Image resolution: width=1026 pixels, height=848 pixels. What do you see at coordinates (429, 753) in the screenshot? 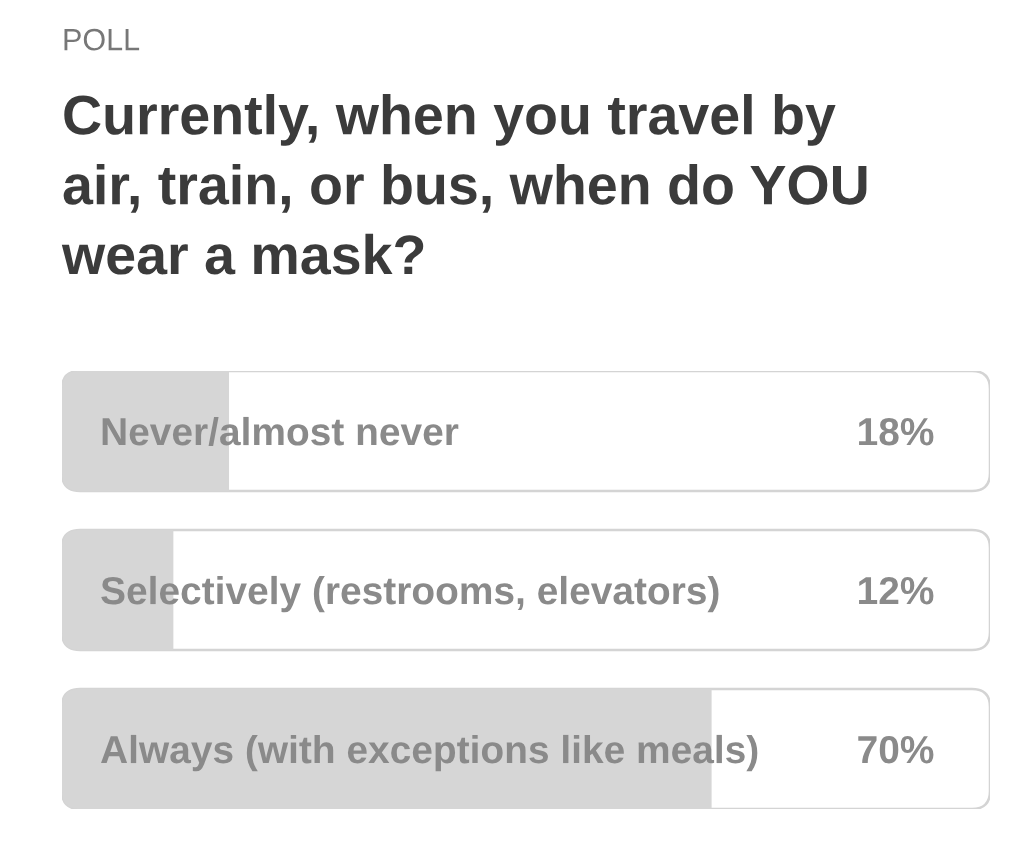
I see `y-tick-label: Always (with exceptions like meals)` at bounding box center [429, 753].